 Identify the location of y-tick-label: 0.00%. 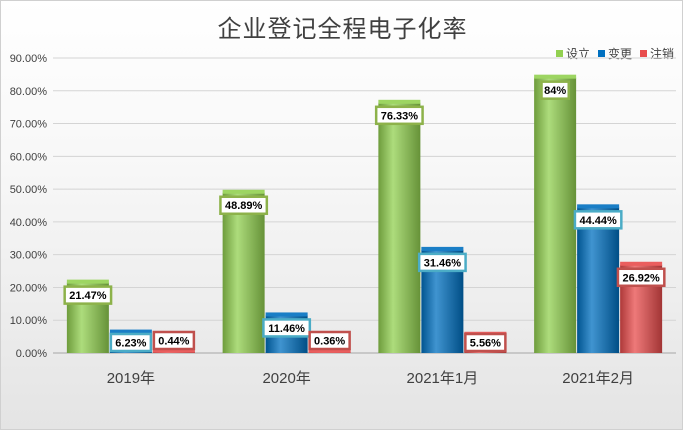
(31, 354).